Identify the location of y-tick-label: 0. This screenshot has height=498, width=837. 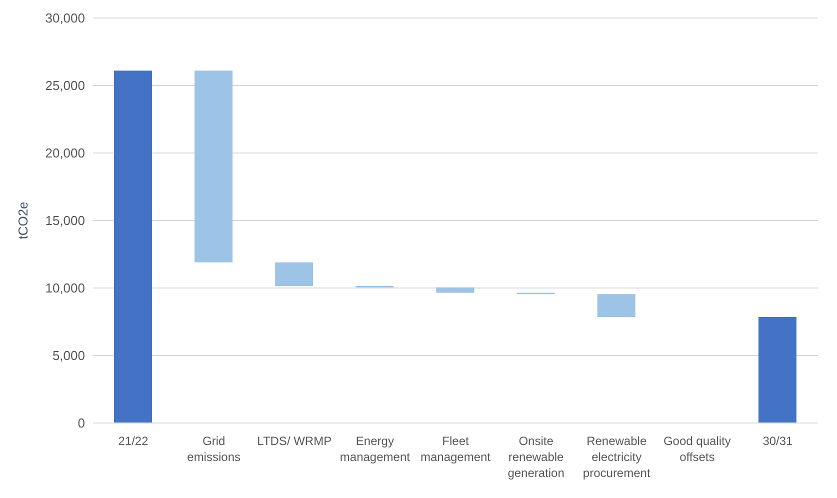
(81, 423).